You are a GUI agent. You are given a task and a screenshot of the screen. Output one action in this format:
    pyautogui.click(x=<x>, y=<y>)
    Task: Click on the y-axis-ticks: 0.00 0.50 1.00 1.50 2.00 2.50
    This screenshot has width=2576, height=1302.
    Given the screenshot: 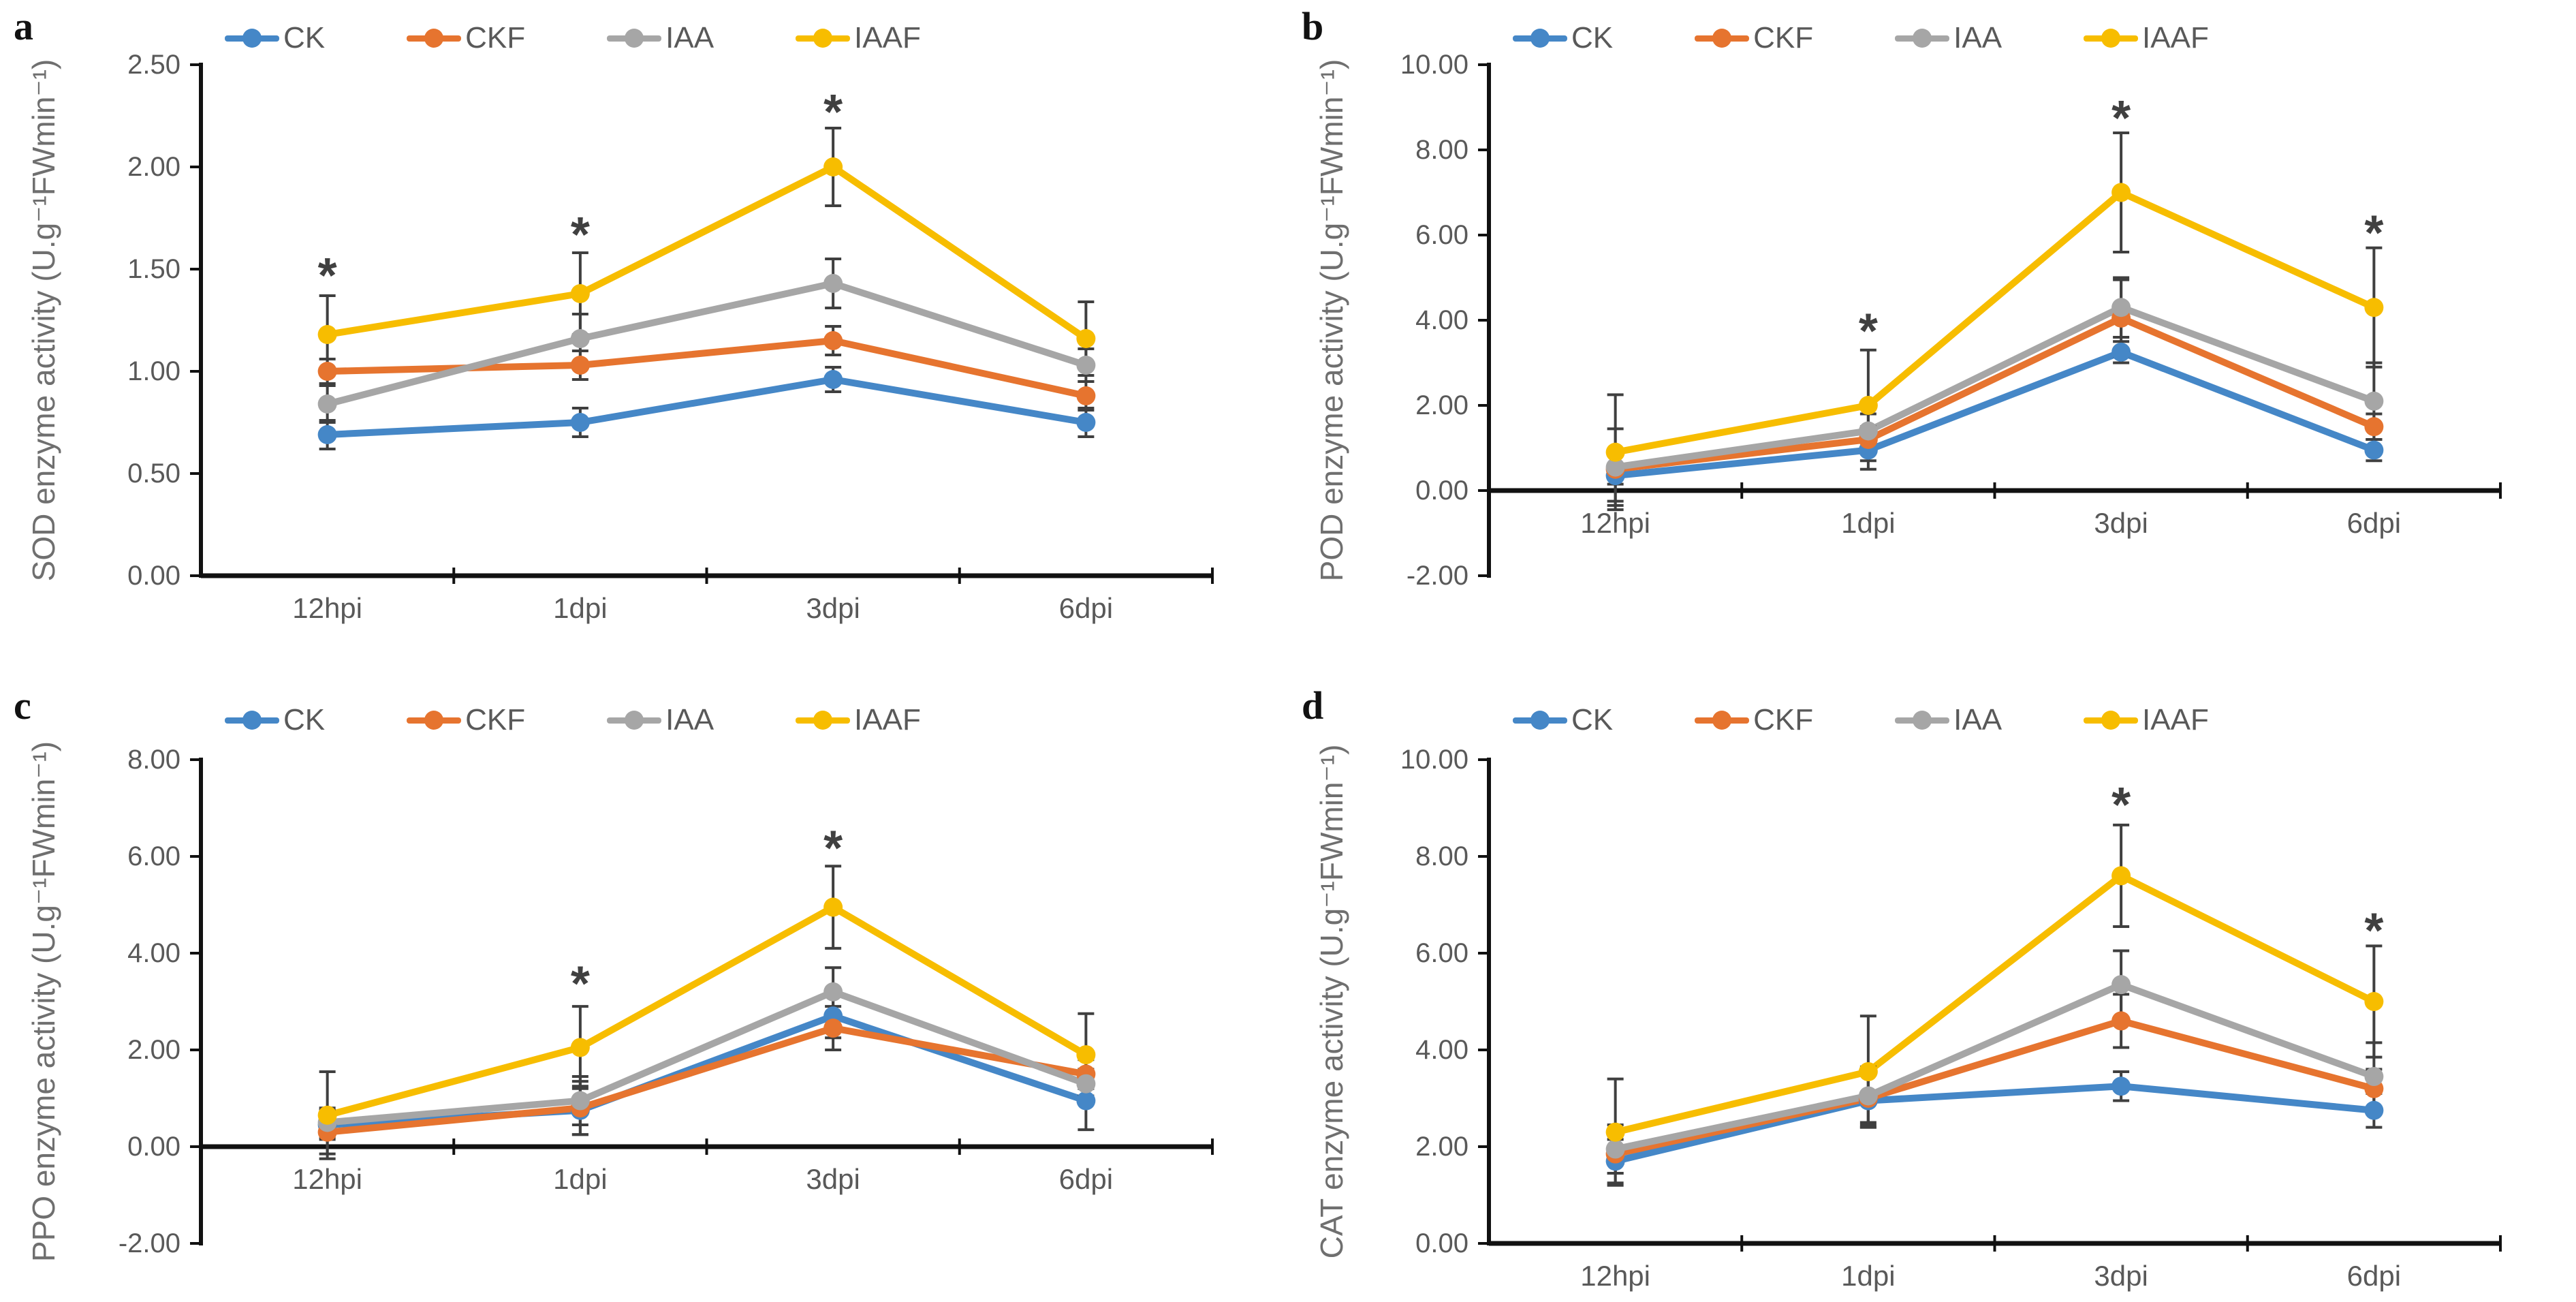 What is the action you would take?
    pyautogui.click(x=164, y=320)
    